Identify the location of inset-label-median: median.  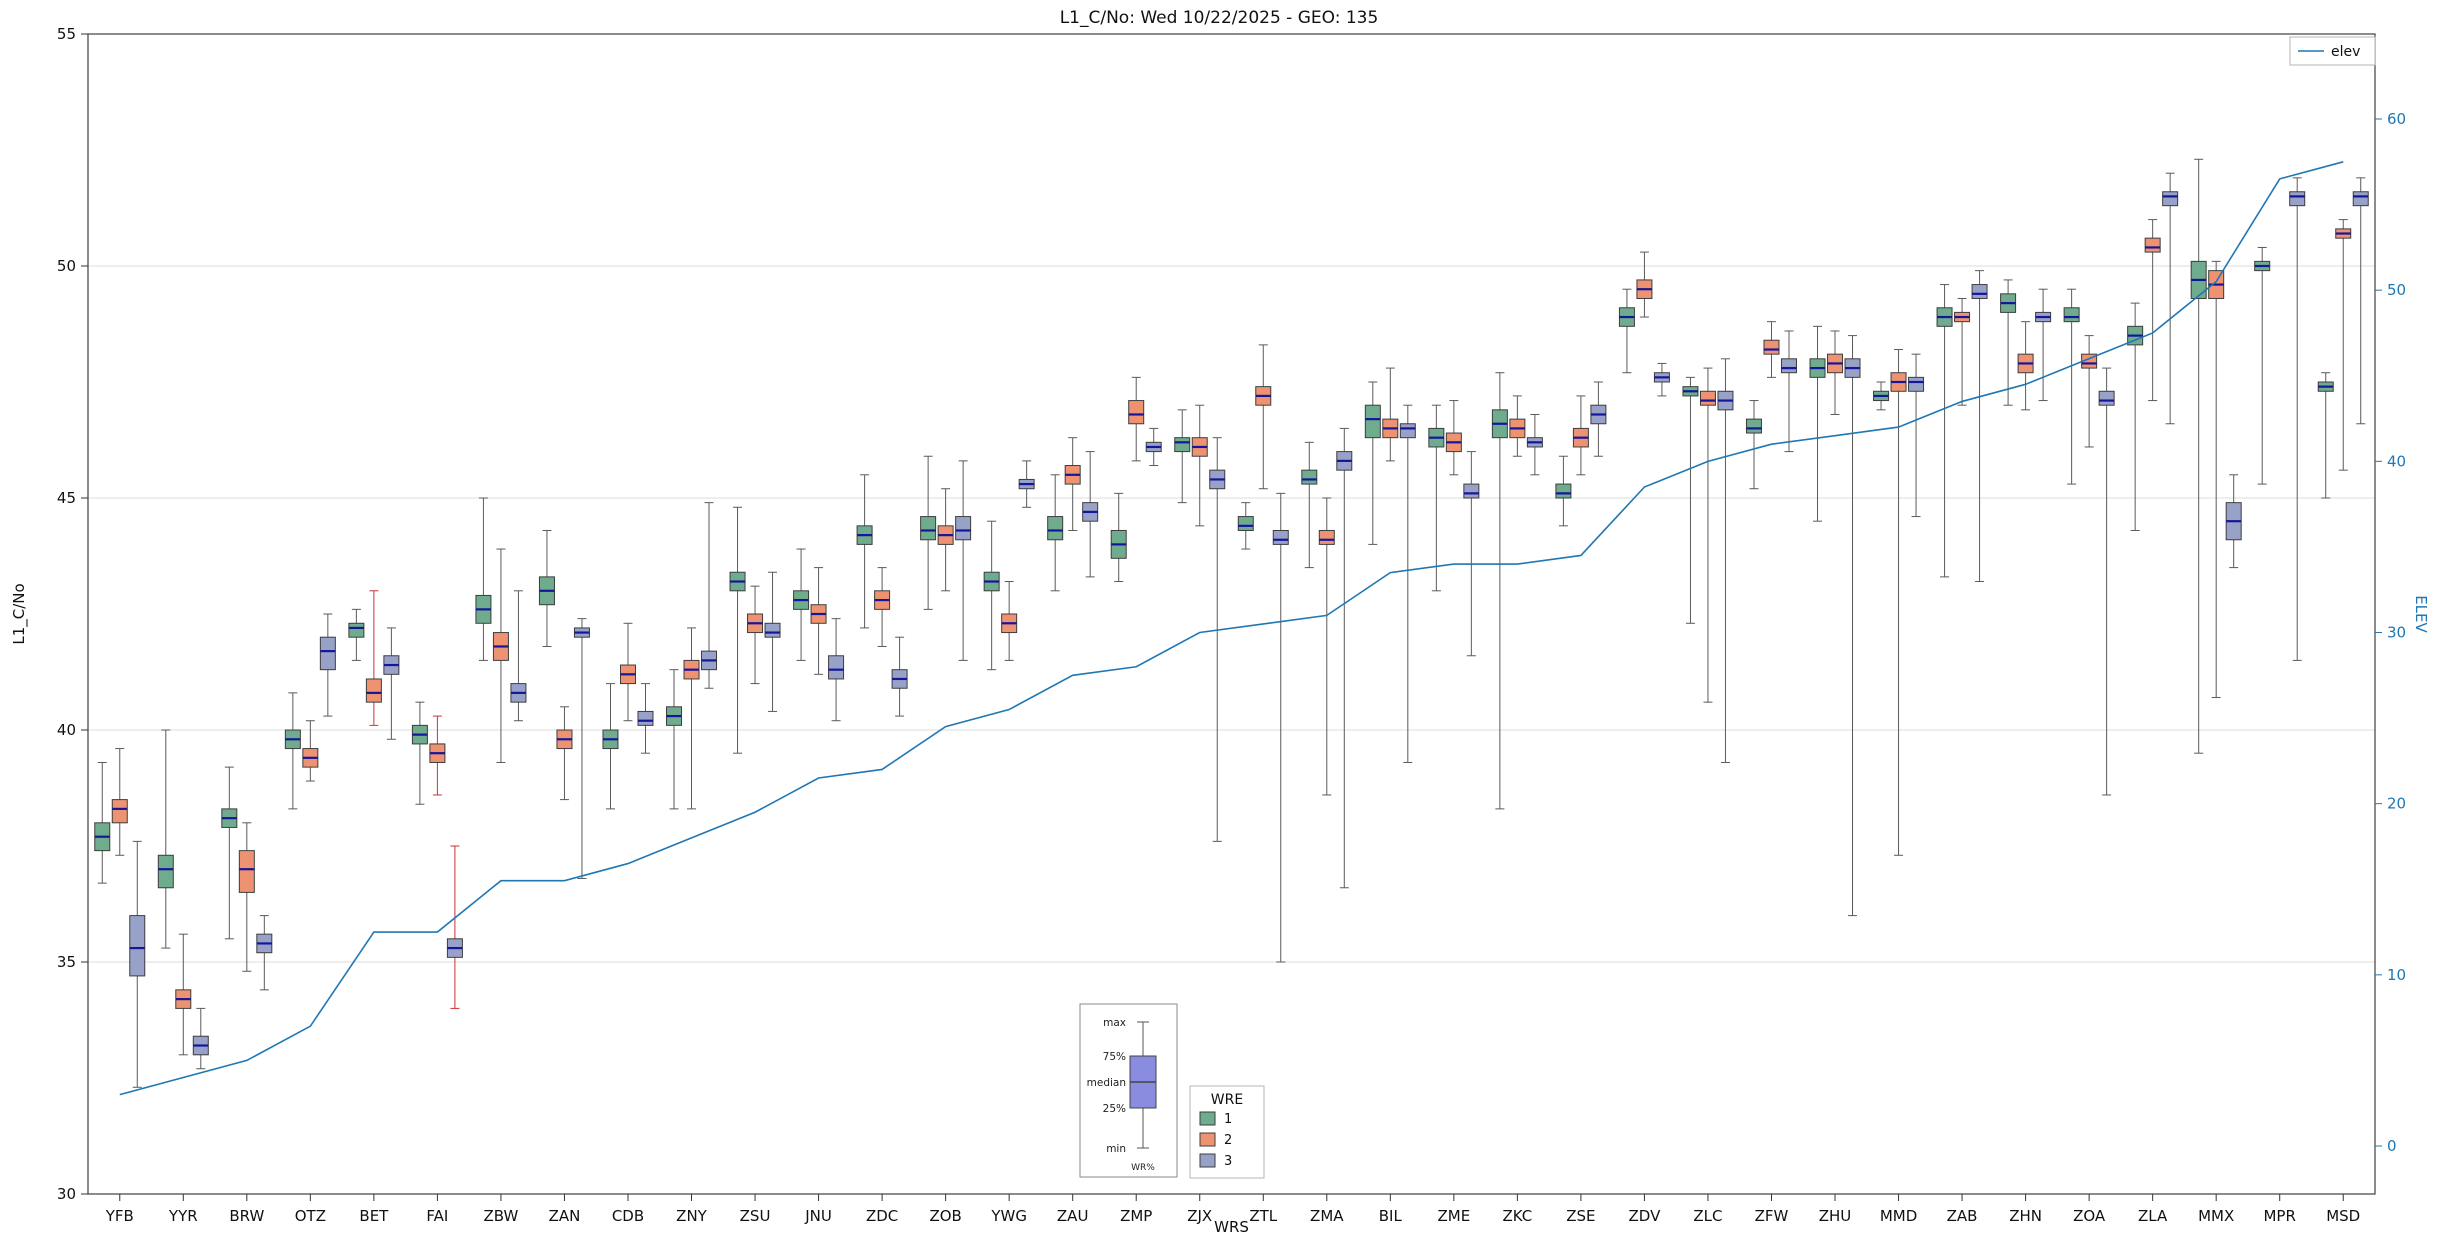
(1106, 1083).